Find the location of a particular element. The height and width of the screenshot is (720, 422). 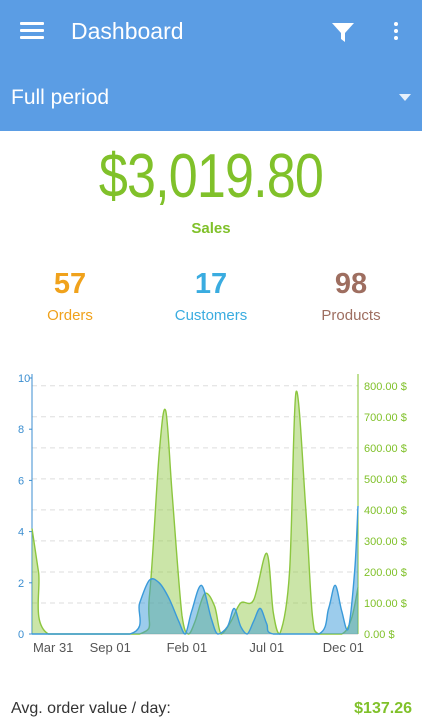

orders-count: 57 is located at coordinates (70, 284).